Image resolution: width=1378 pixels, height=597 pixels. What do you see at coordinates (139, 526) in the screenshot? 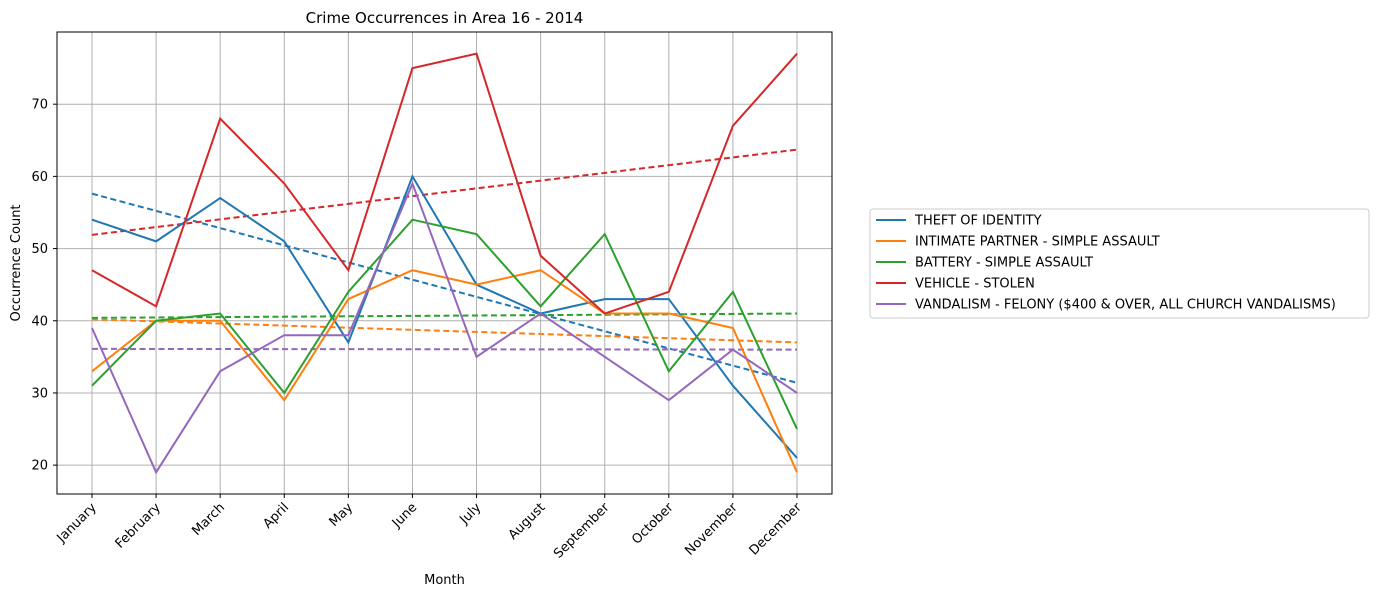
I see `x-tick-label: February` at bounding box center [139, 526].